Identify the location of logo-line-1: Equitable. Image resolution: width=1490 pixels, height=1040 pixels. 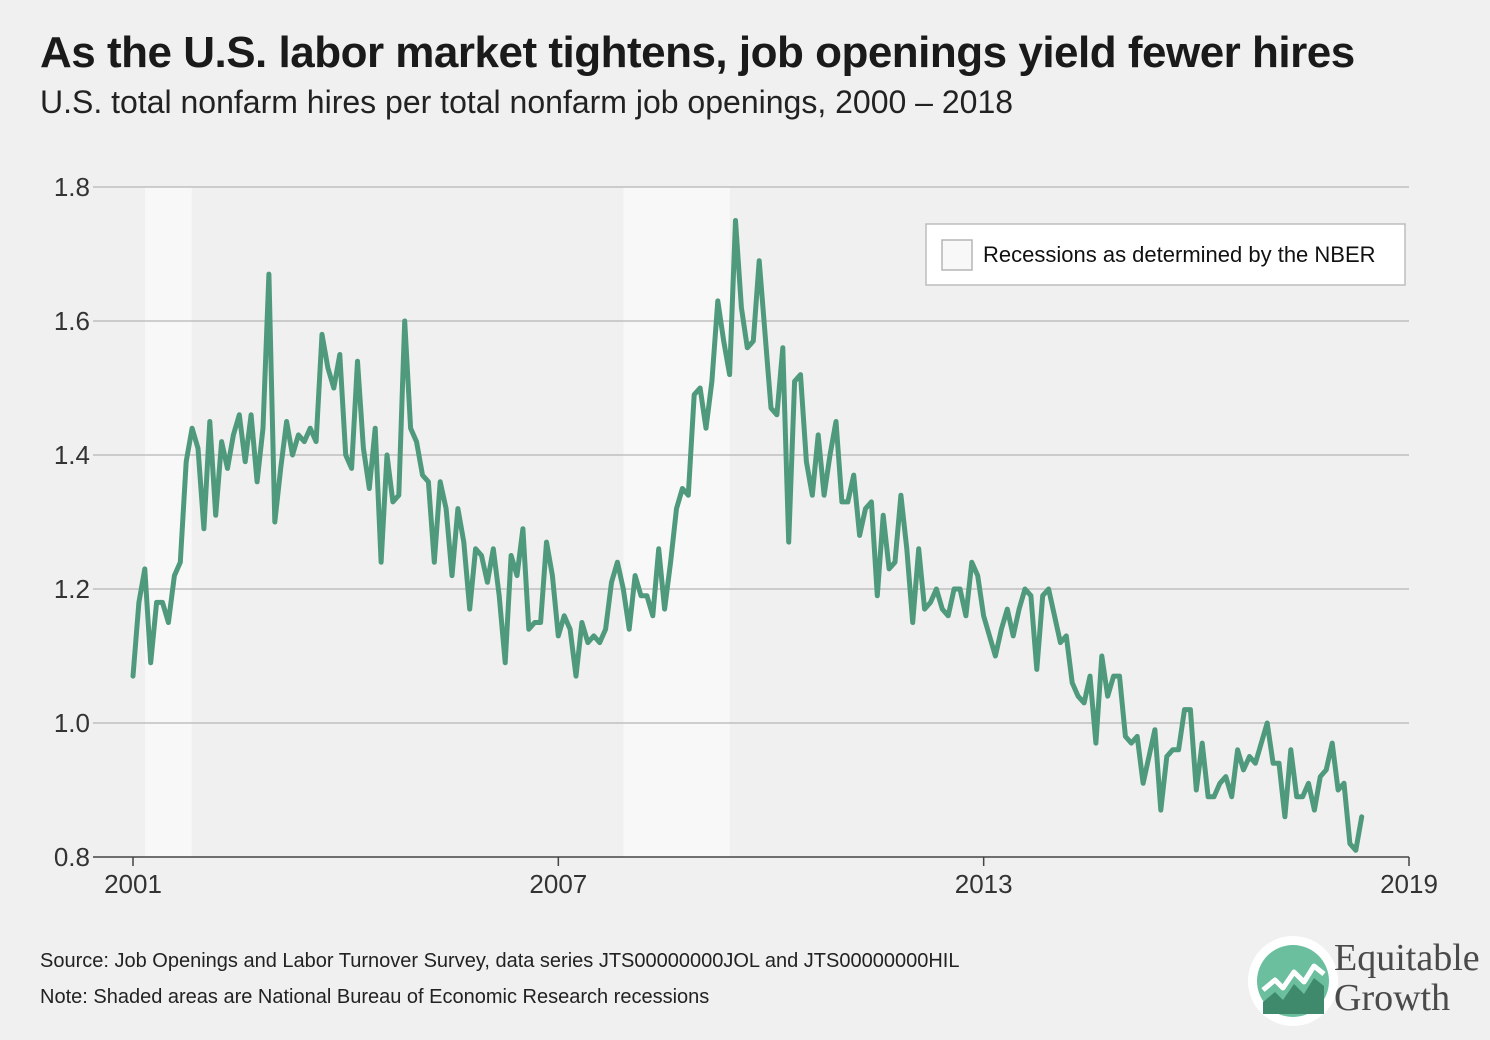
(1407, 958).